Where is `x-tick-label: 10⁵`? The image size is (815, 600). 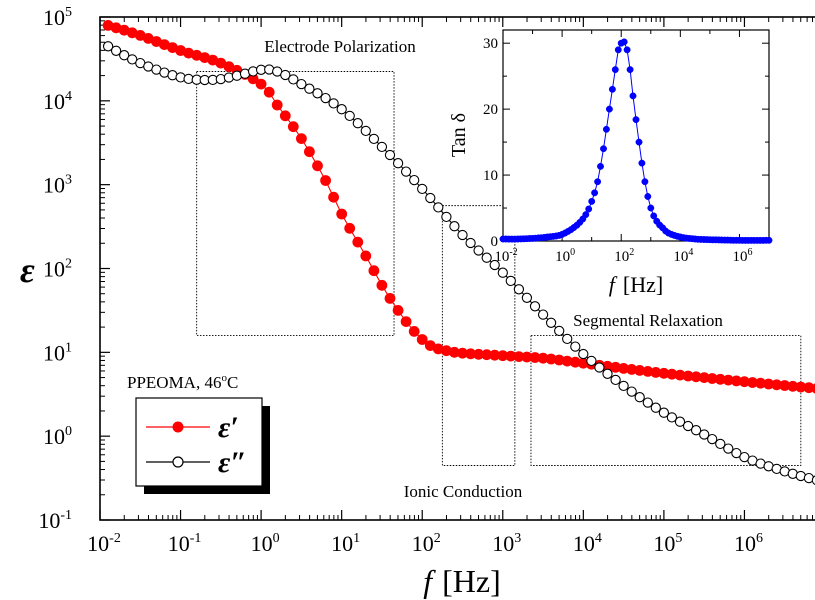
x-tick-label: 10⁵ is located at coordinates (667, 543).